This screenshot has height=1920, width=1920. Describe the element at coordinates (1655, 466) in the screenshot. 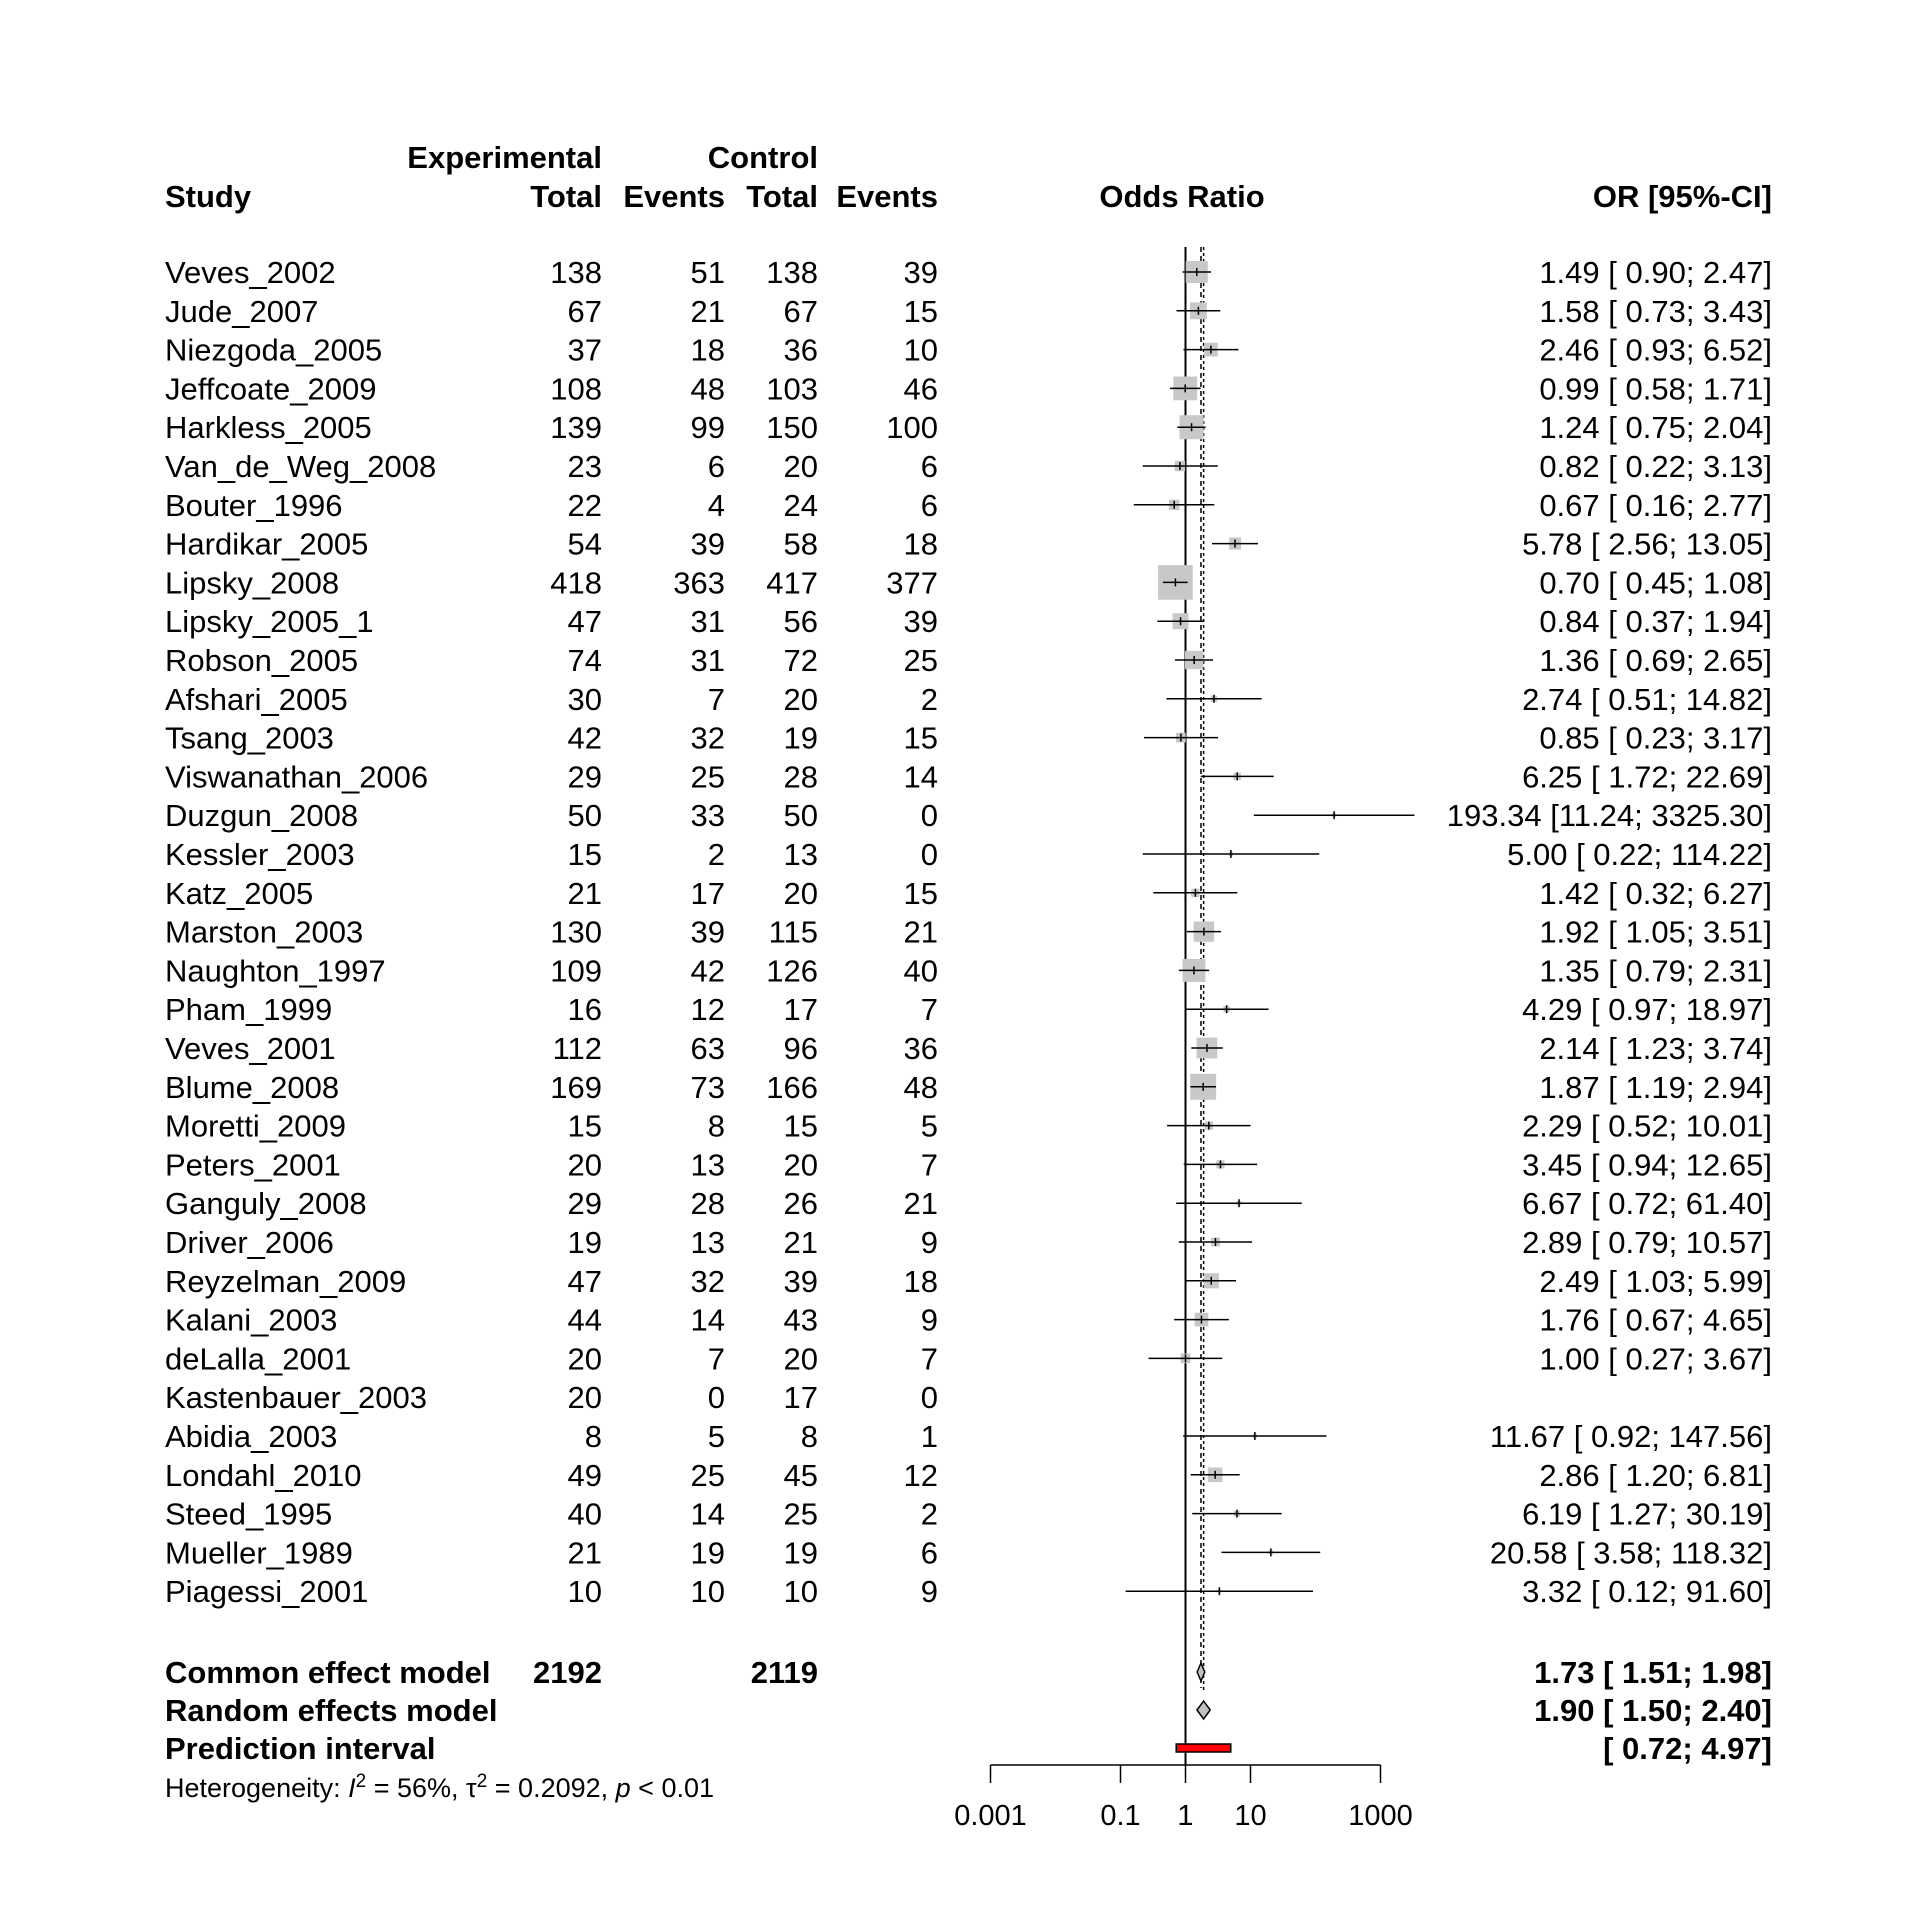

I see `or-ci-value: 0.82 [ 0.22; 3.13]` at that location.